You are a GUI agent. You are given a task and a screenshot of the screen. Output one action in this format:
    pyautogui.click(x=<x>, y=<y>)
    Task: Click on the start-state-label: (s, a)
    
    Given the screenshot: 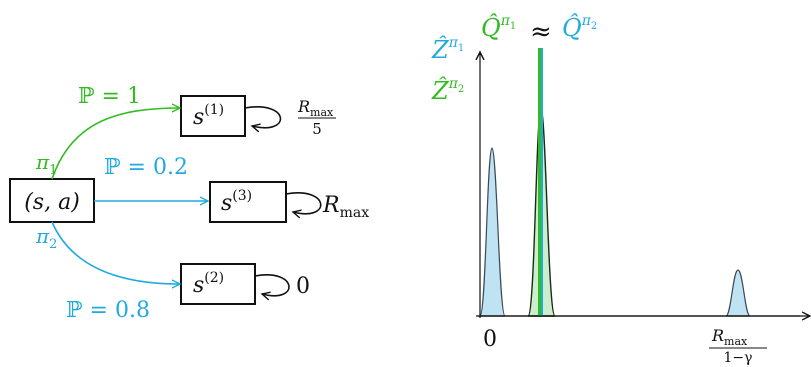 What is the action you would take?
    pyautogui.click(x=52, y=202)
    